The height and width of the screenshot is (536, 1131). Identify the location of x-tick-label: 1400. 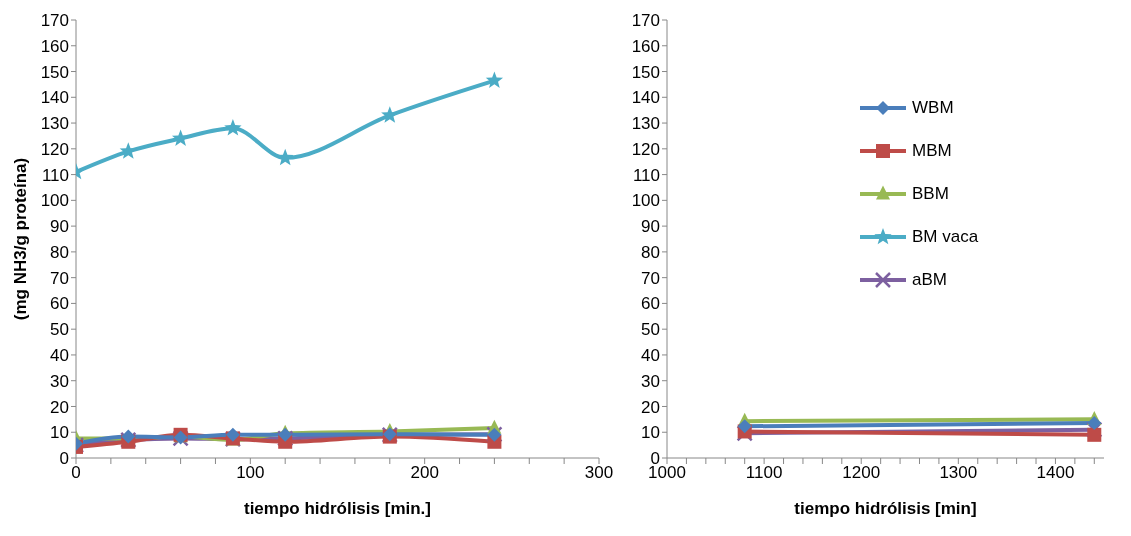
(1055, 473).